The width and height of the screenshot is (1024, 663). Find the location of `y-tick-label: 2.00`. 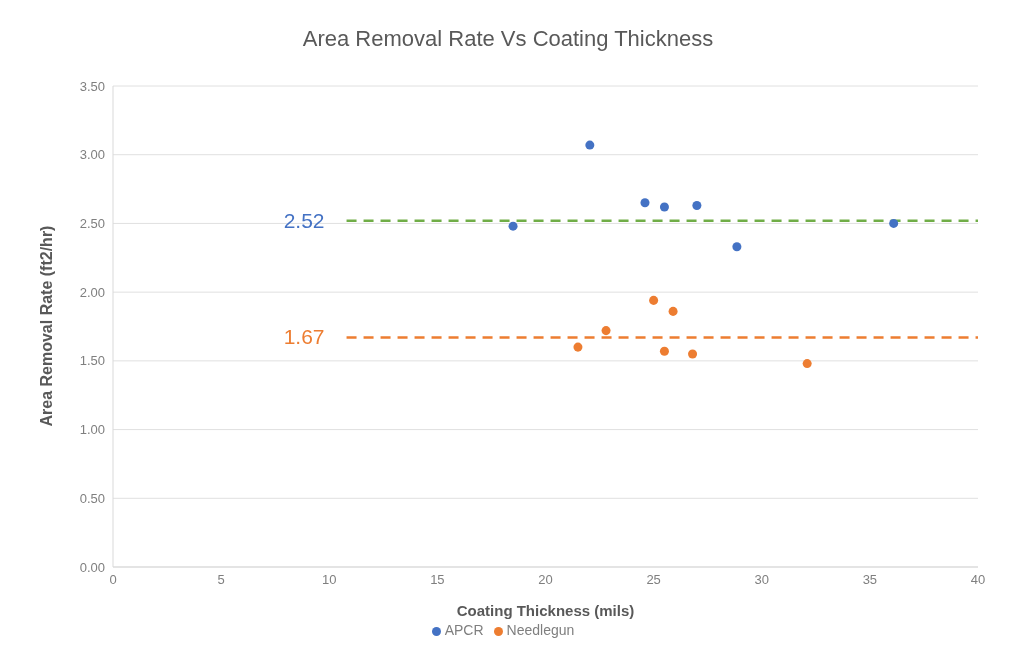

y-tick-label: 2.00 is located at coordinates (92, 292).